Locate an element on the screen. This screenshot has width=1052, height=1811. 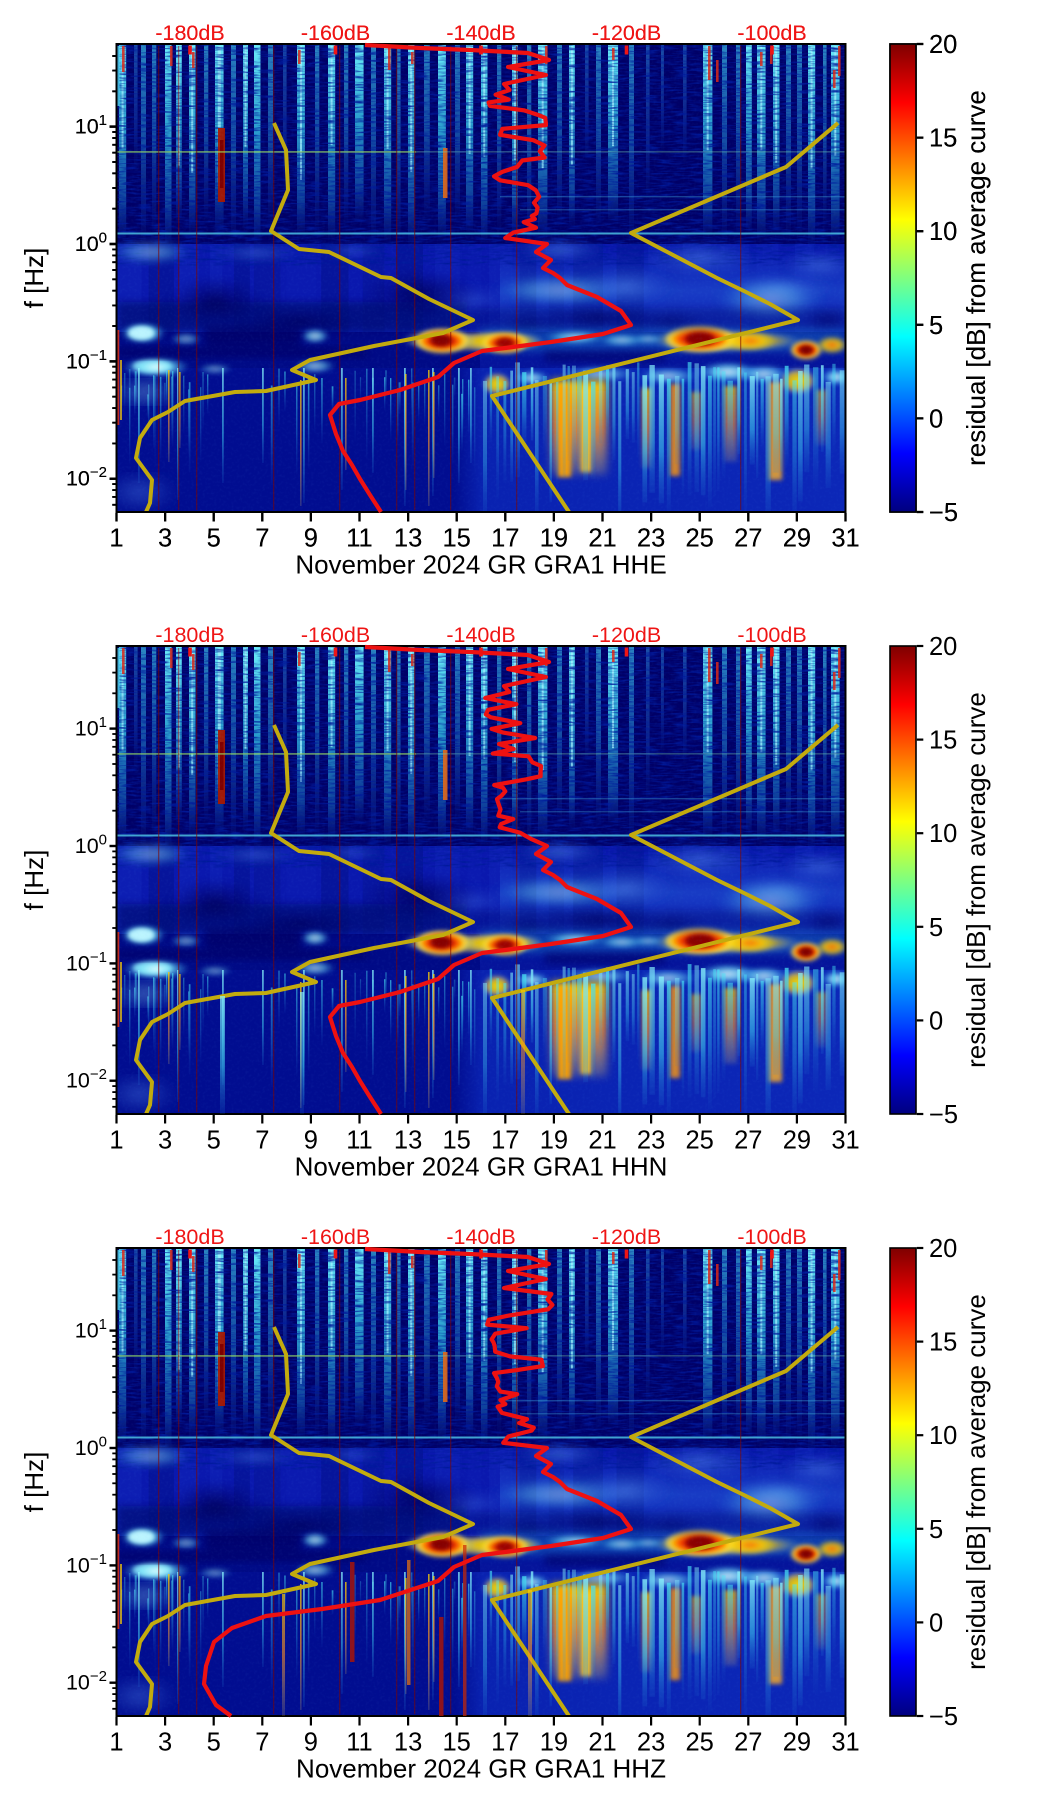
svg-text: November 2024 GR GRA1 HHE is located at coordinates (480, 565).